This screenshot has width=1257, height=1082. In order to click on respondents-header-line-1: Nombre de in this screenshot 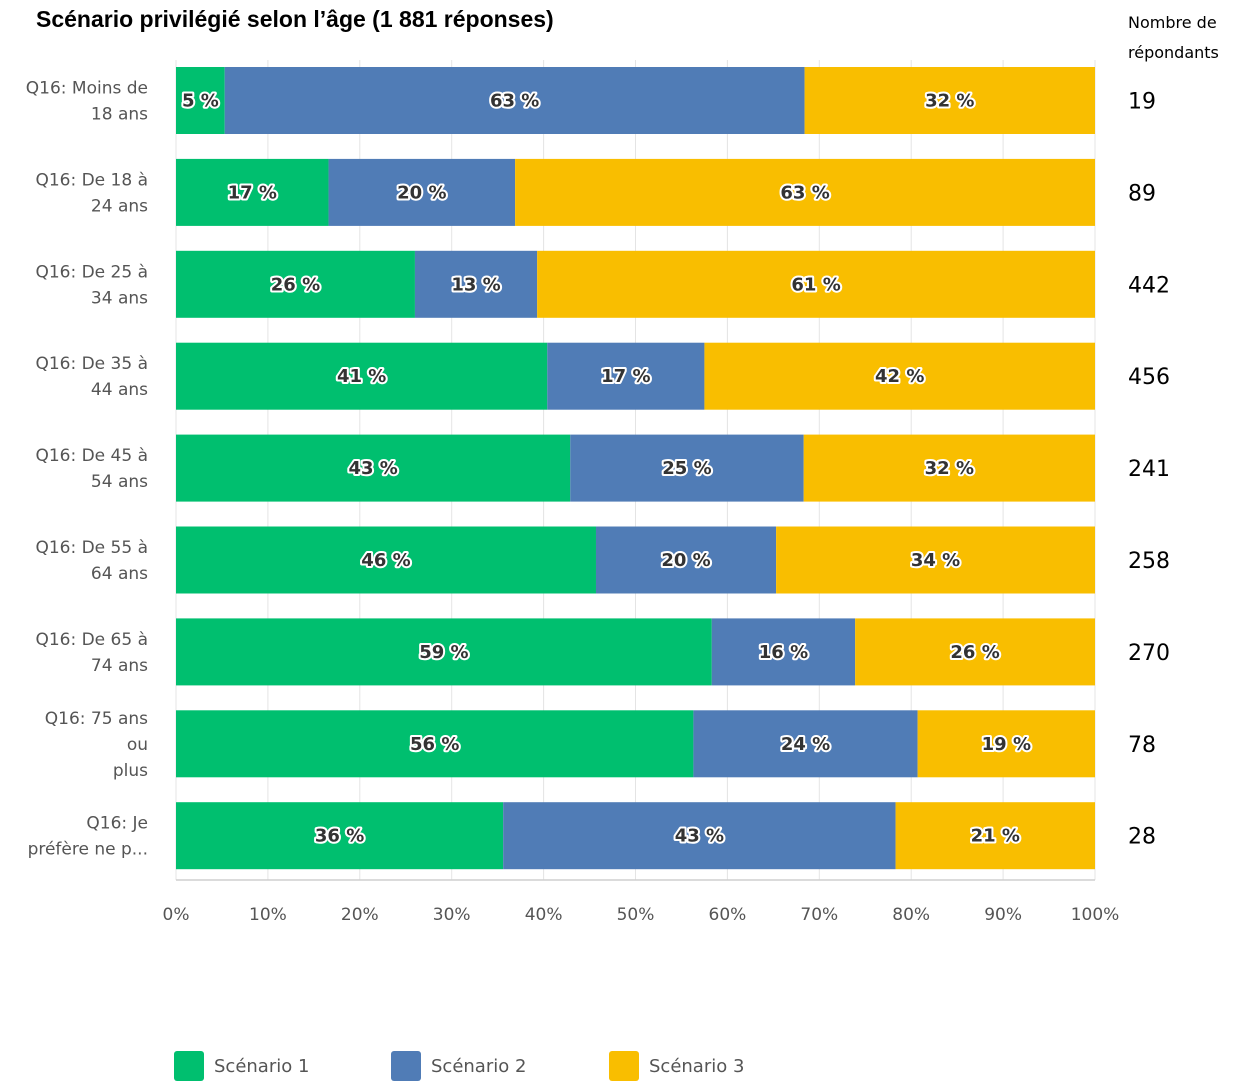, I will do `click(1172, 22)`.